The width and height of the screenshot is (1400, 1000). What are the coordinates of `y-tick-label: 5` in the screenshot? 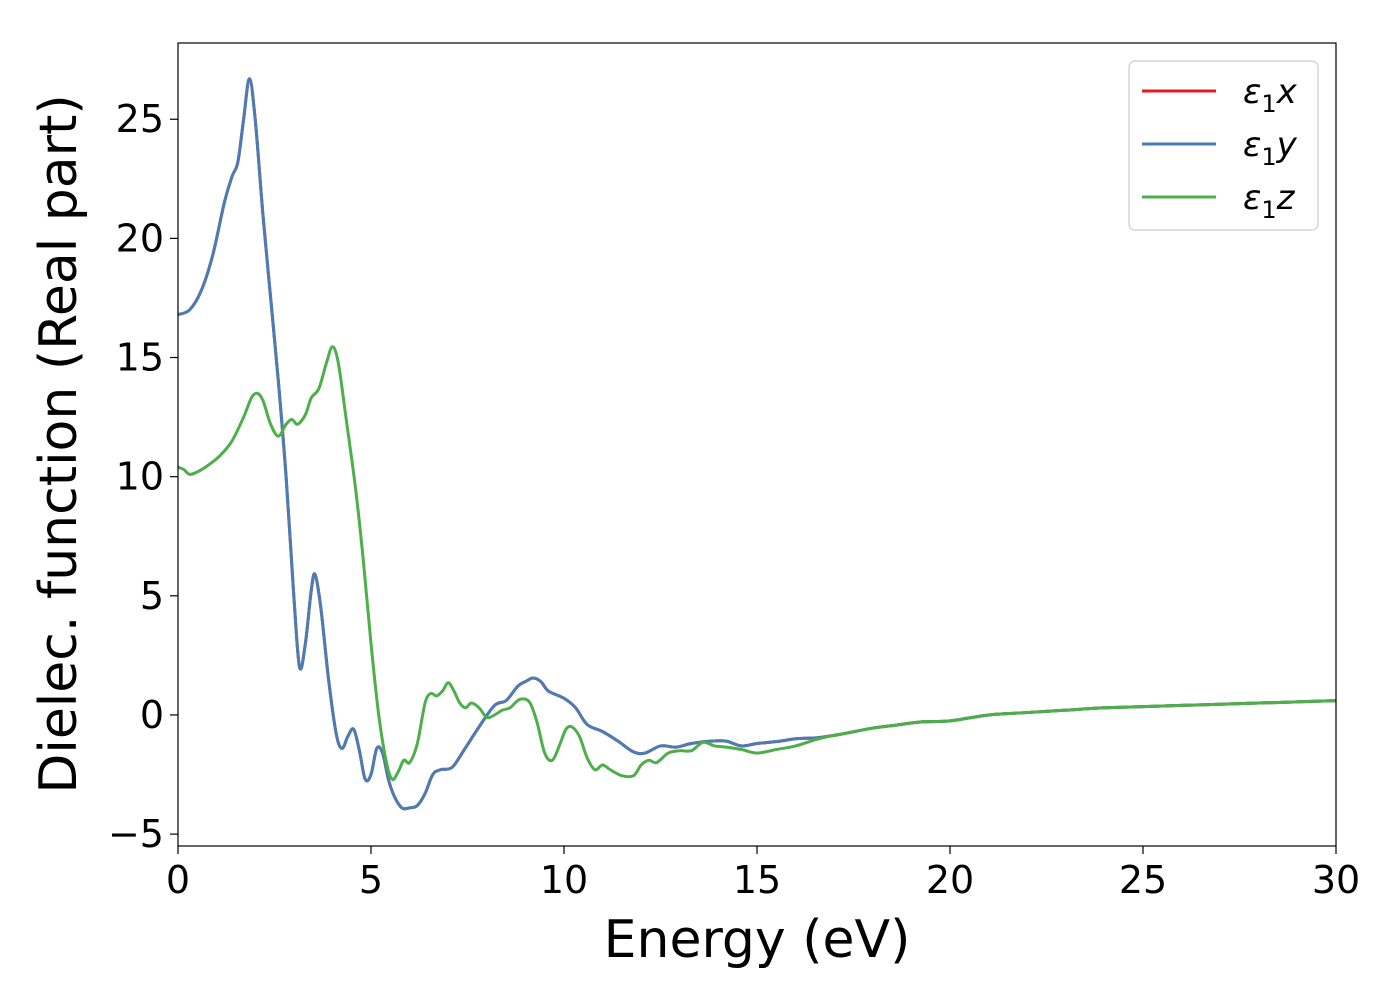 It's located at (152, 596).